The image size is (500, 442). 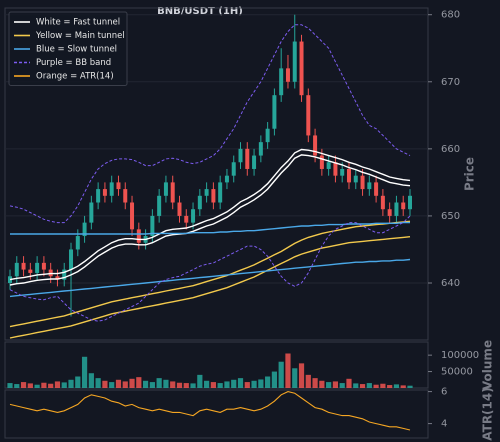 I want to click on y-tick-label: 6, so click(x=444, y=392).